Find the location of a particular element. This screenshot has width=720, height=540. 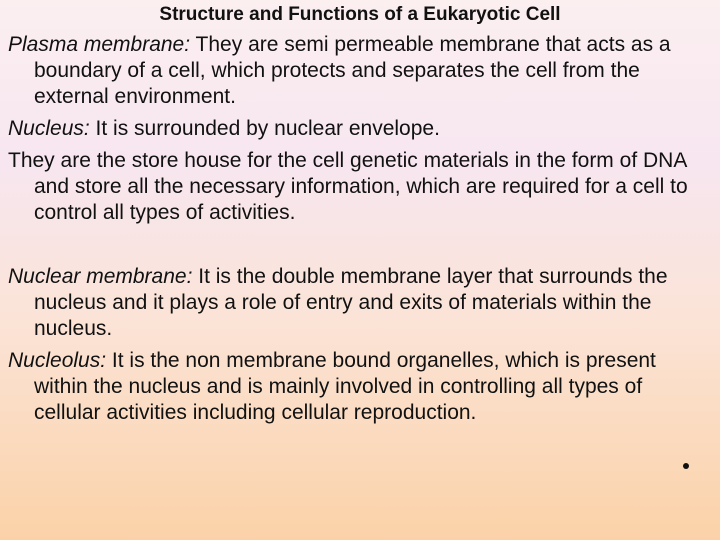

term: Nucleolus: is located at coordinates (57, 360).